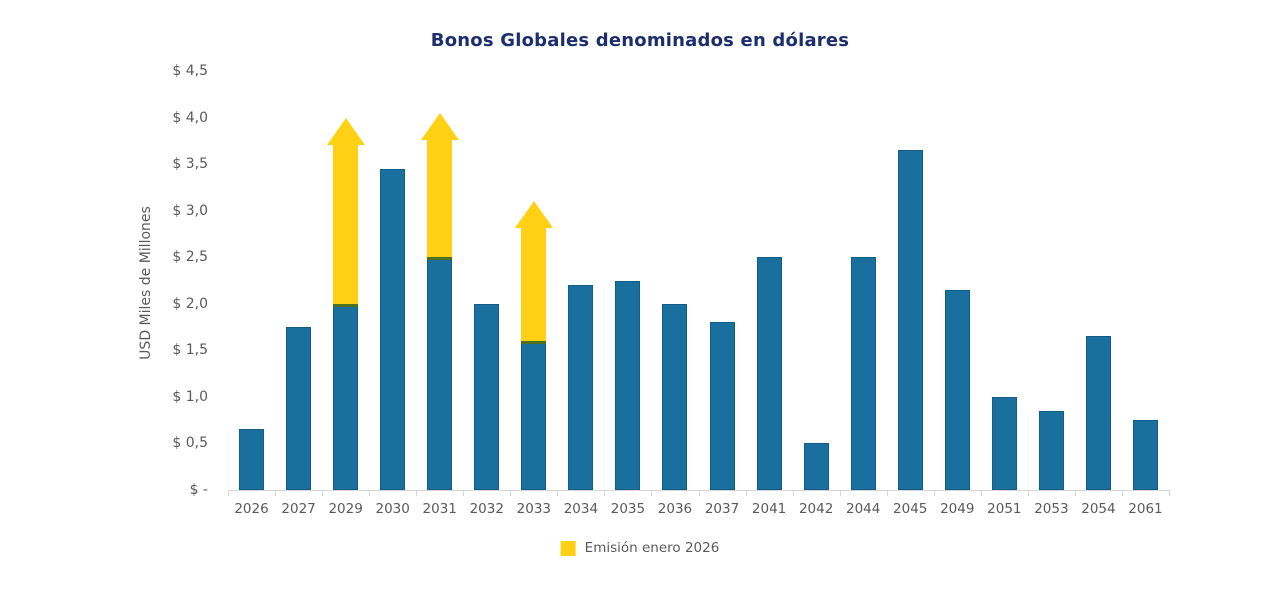 This screenshot has height=600, width=1280. Describe the element at coordinates (298, 509) in the screenshot. I see `x-label-2027: 2027` at that location.